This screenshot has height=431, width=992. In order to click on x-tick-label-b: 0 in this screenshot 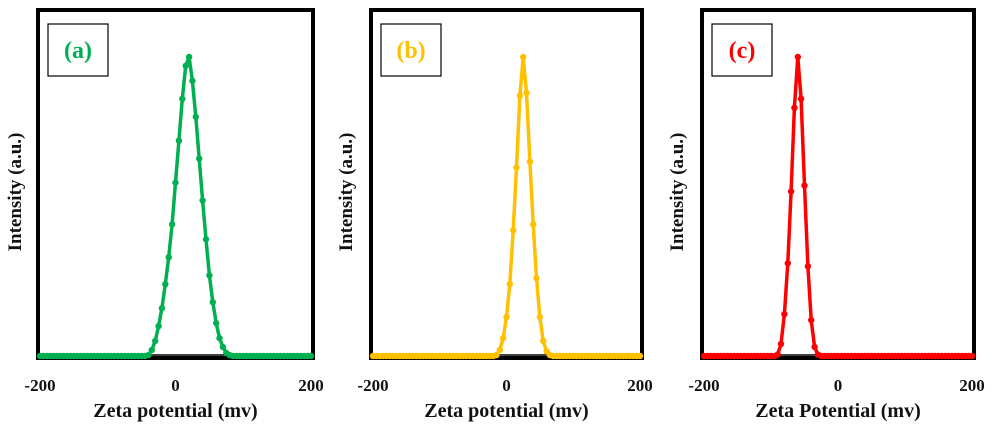, I will do `click(506, 385)`.